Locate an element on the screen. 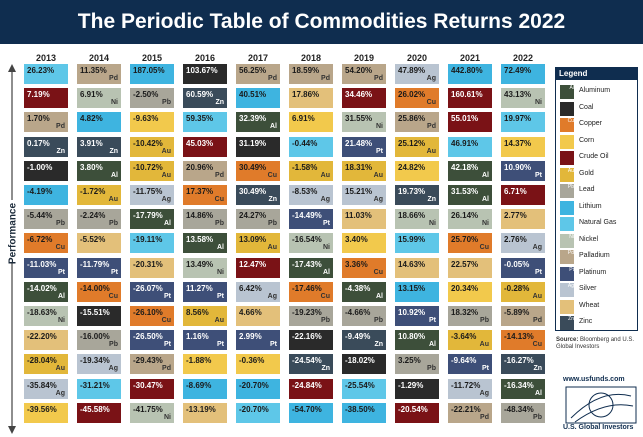 The width and height of the screenshot is (643, 437). cell-value: 20.34% is located at coordinates (465, 288).